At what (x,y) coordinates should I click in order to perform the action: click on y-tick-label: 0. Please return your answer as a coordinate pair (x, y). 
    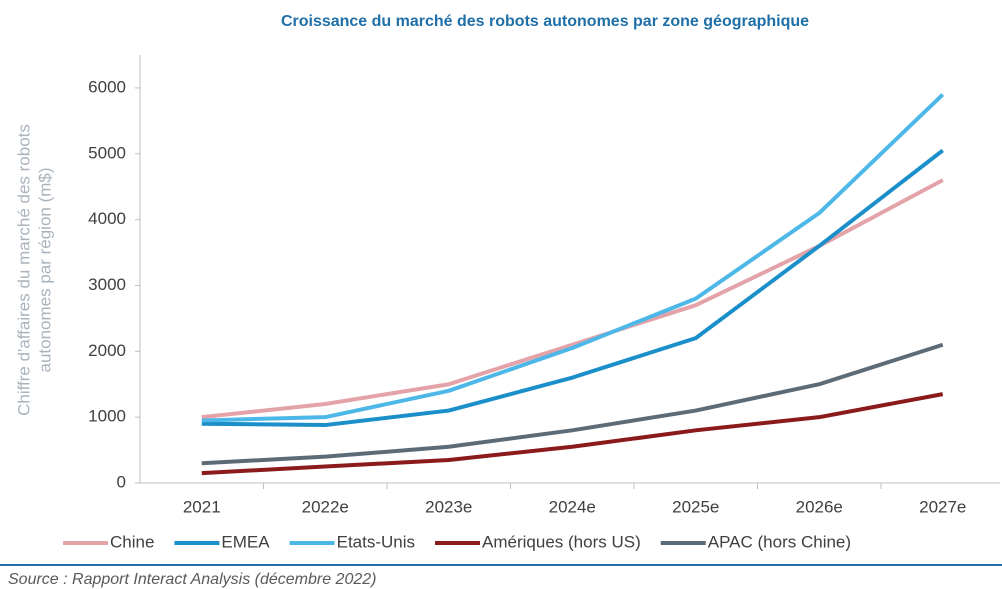
    Looking at the image, I should click on (121, 481).